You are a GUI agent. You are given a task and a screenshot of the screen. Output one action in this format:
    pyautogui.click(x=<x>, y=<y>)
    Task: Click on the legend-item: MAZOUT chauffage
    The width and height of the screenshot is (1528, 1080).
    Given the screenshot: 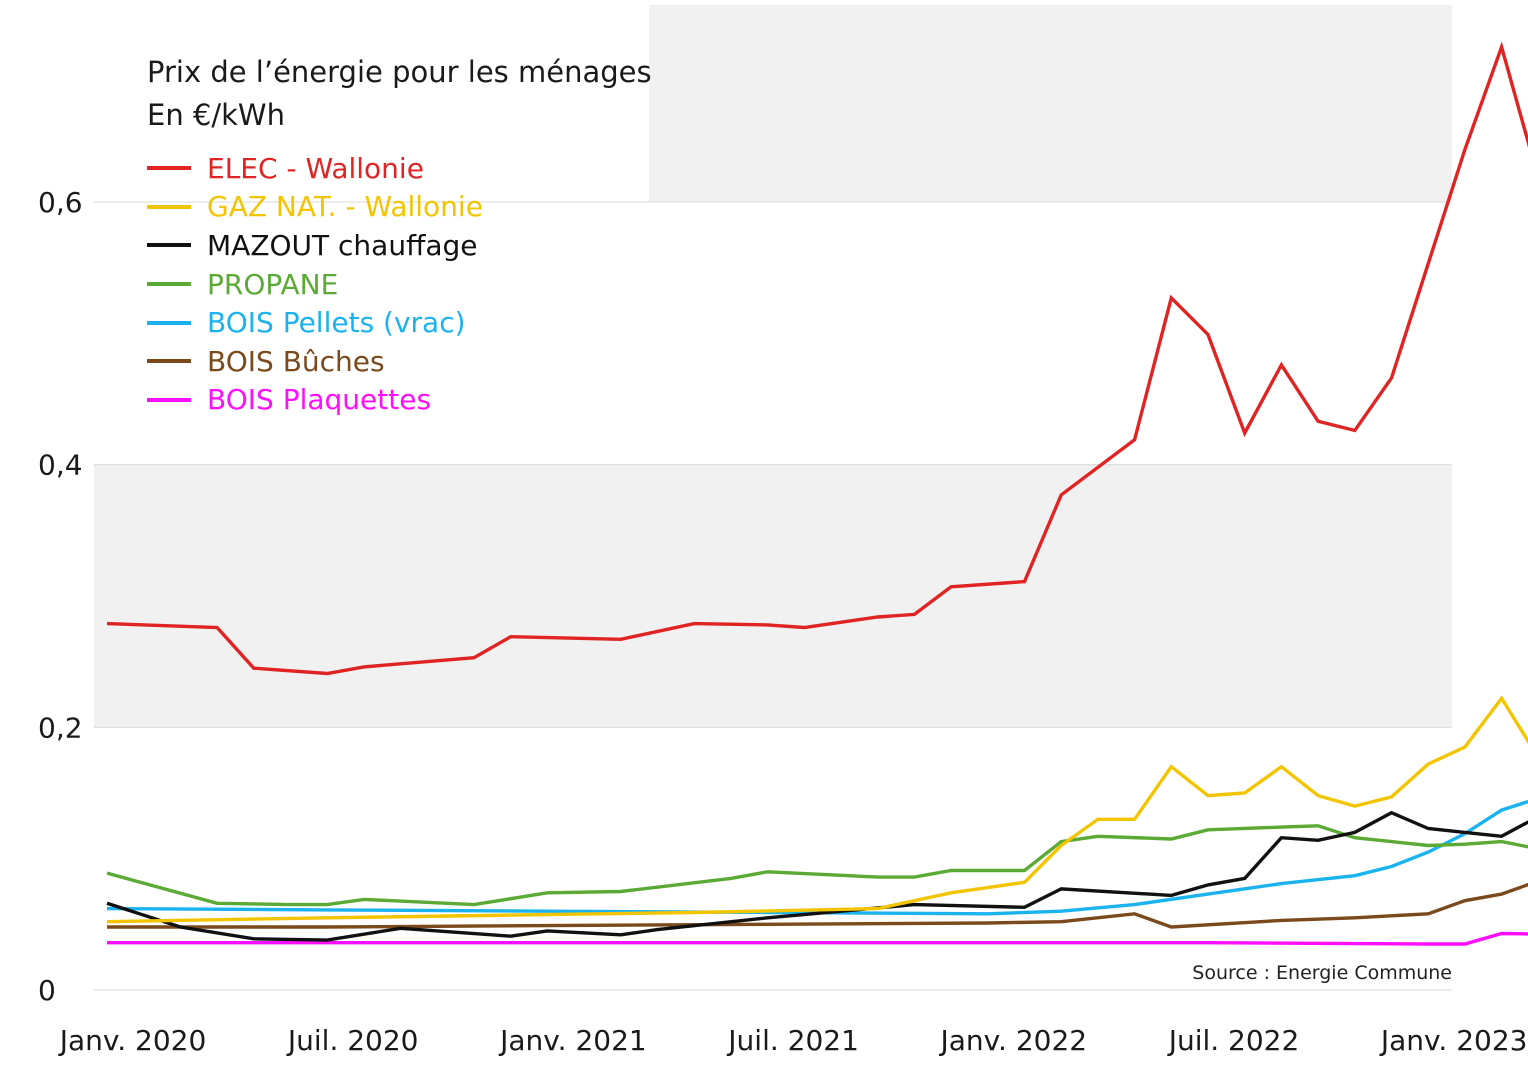 What is the action you would take?
    pyautogui.click(x=315, y=245)
    